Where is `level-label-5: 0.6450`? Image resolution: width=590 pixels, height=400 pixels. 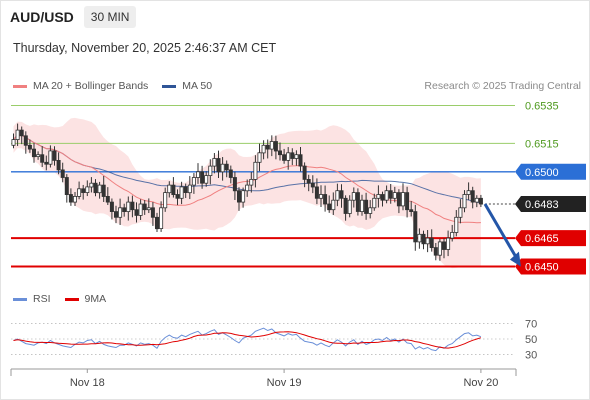 level-label-5: 0.6450 is located at coordinates (542, 268).